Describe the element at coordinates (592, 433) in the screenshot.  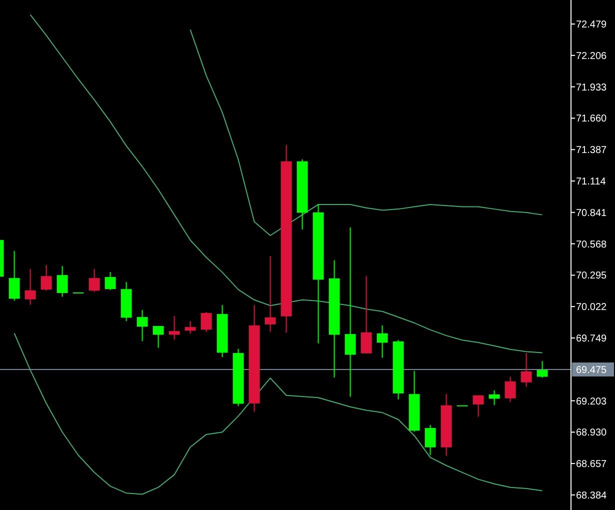
I see `y-tick-label: 68.930` at that location.